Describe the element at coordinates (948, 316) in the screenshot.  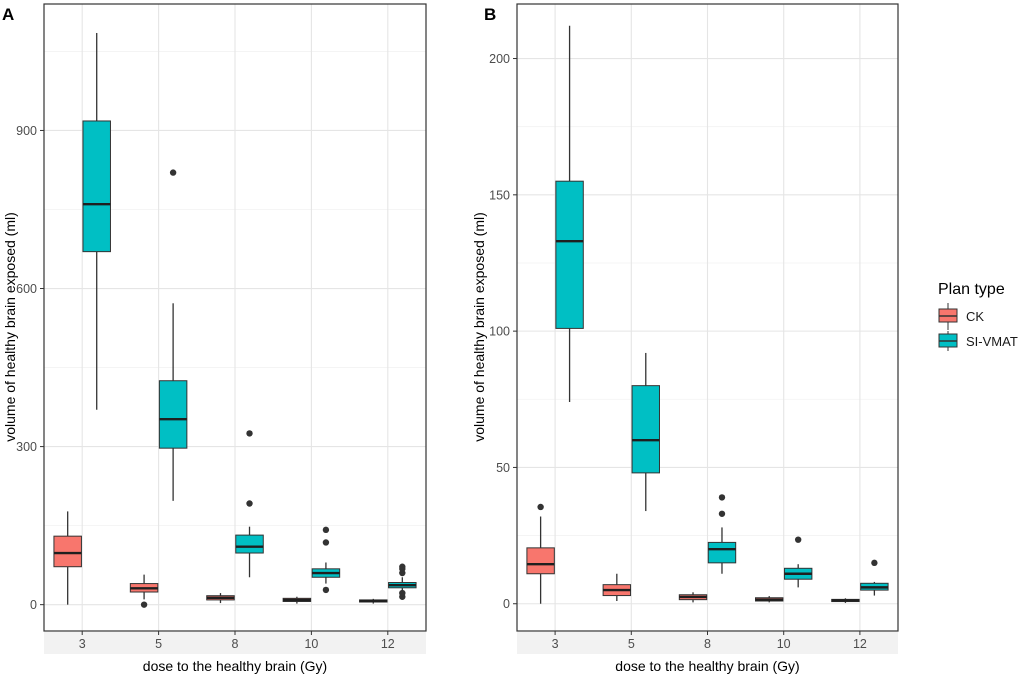
I see `legend-key-ck` at that location.